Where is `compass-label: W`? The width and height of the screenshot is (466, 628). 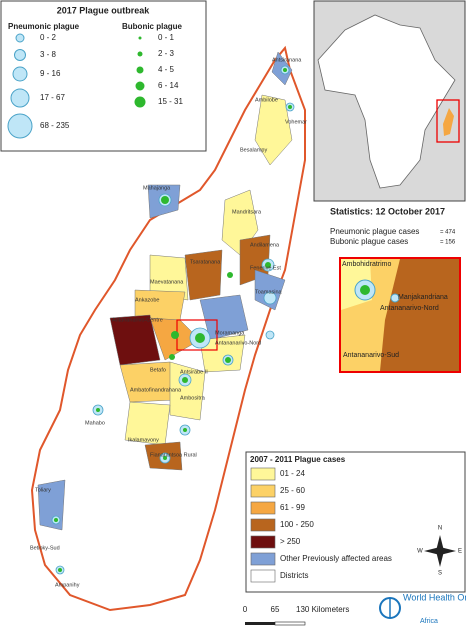
compass-label: W is located at coordinates (420, 552).